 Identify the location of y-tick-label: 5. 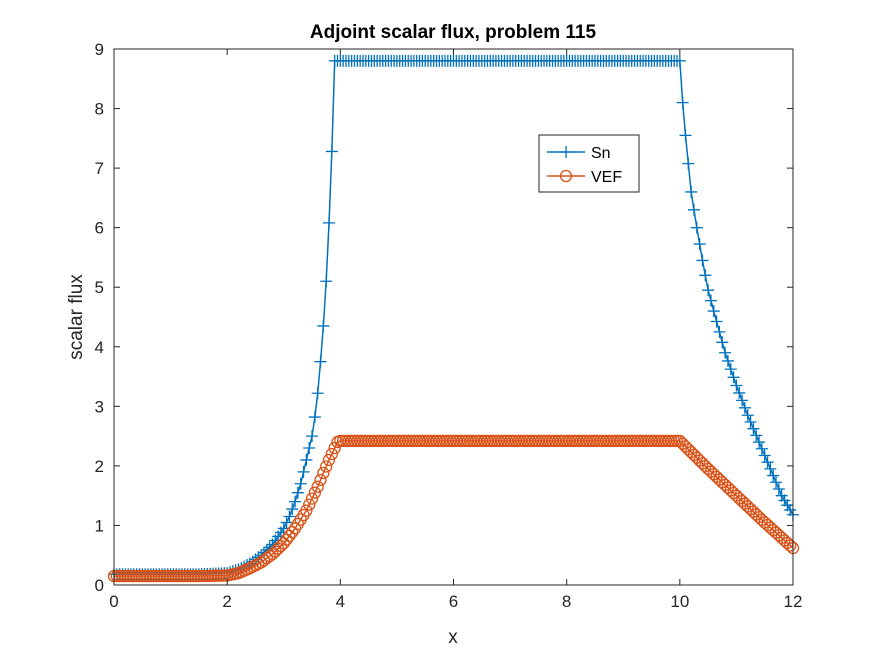
(99, 287).